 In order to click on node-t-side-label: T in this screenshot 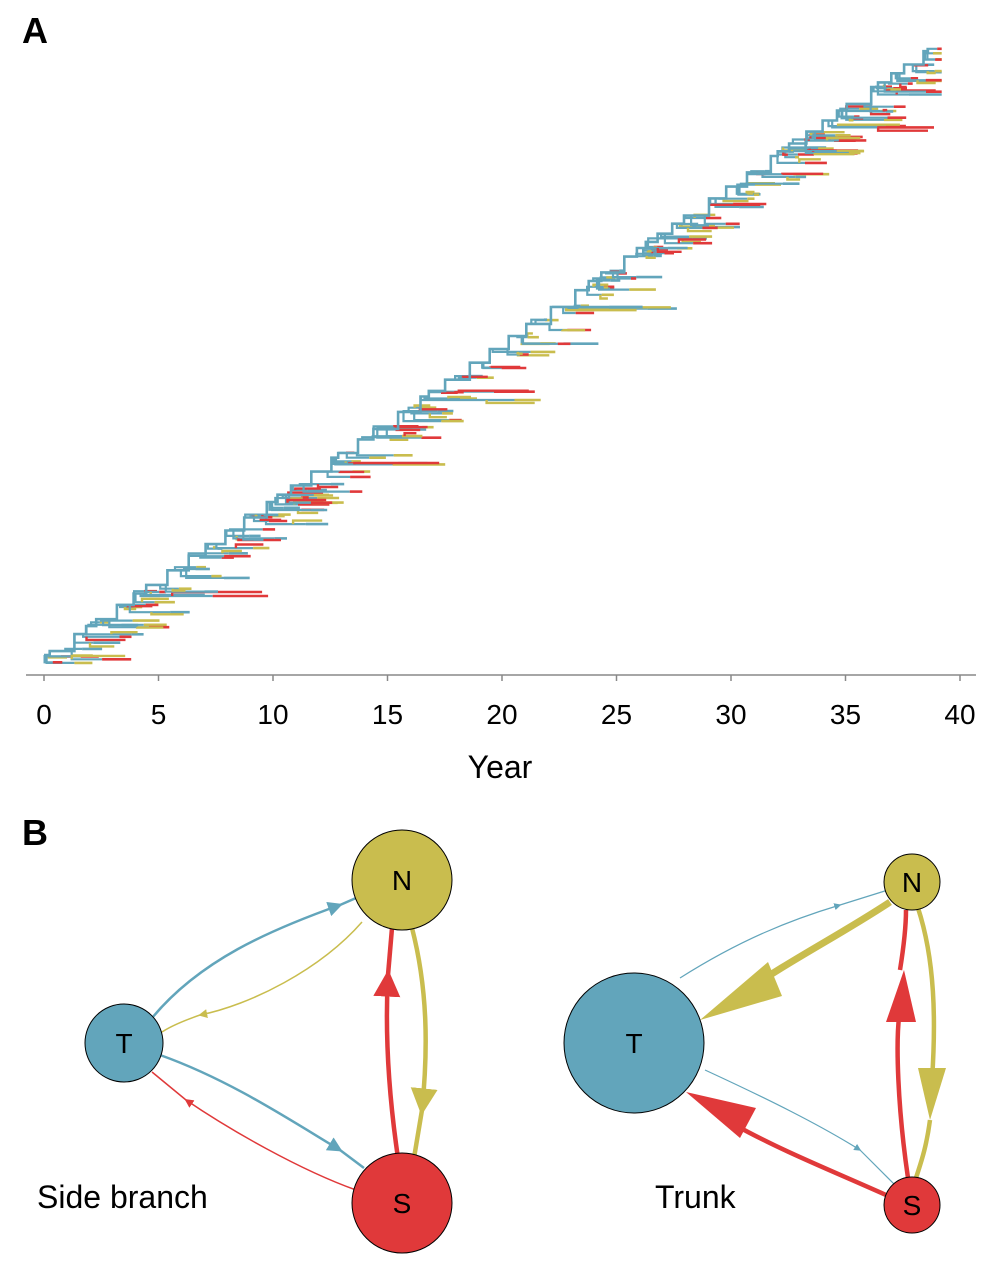, I will do `click(123, 1043)`.